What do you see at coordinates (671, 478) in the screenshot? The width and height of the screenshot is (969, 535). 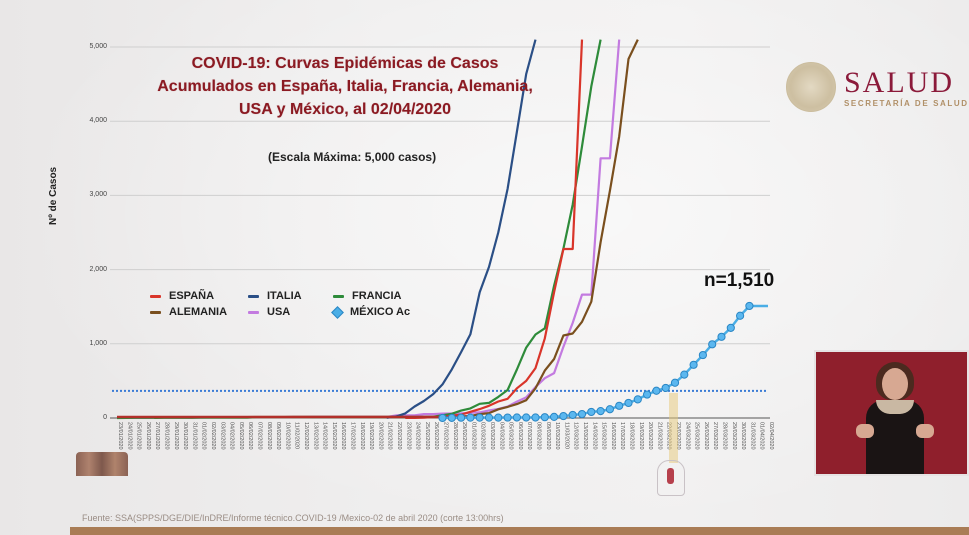 I see `figure-marker-icon` at bounding box center [671, 478].